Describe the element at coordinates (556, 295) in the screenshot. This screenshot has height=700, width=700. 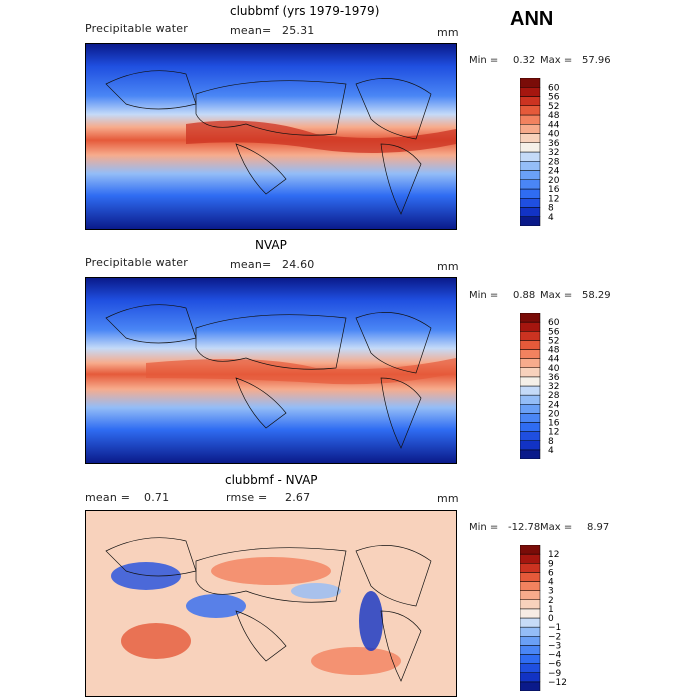
I see `panel2-max-label: Max =` at that location.